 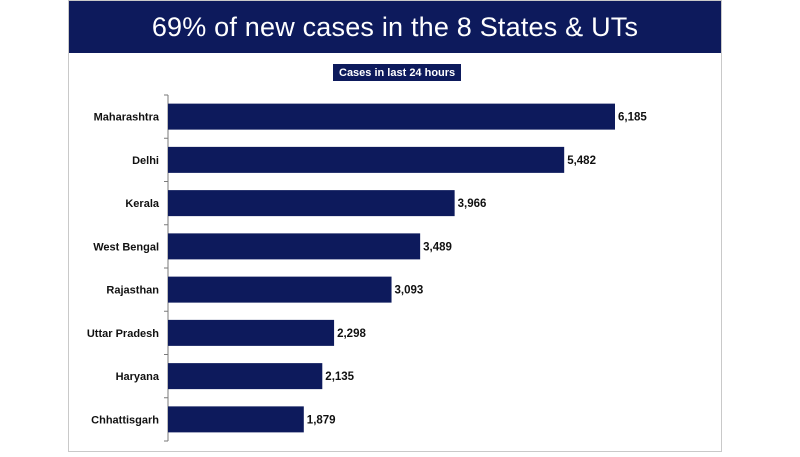 I want to click on category-label: Rajasthan, so click(x=132, y=291).